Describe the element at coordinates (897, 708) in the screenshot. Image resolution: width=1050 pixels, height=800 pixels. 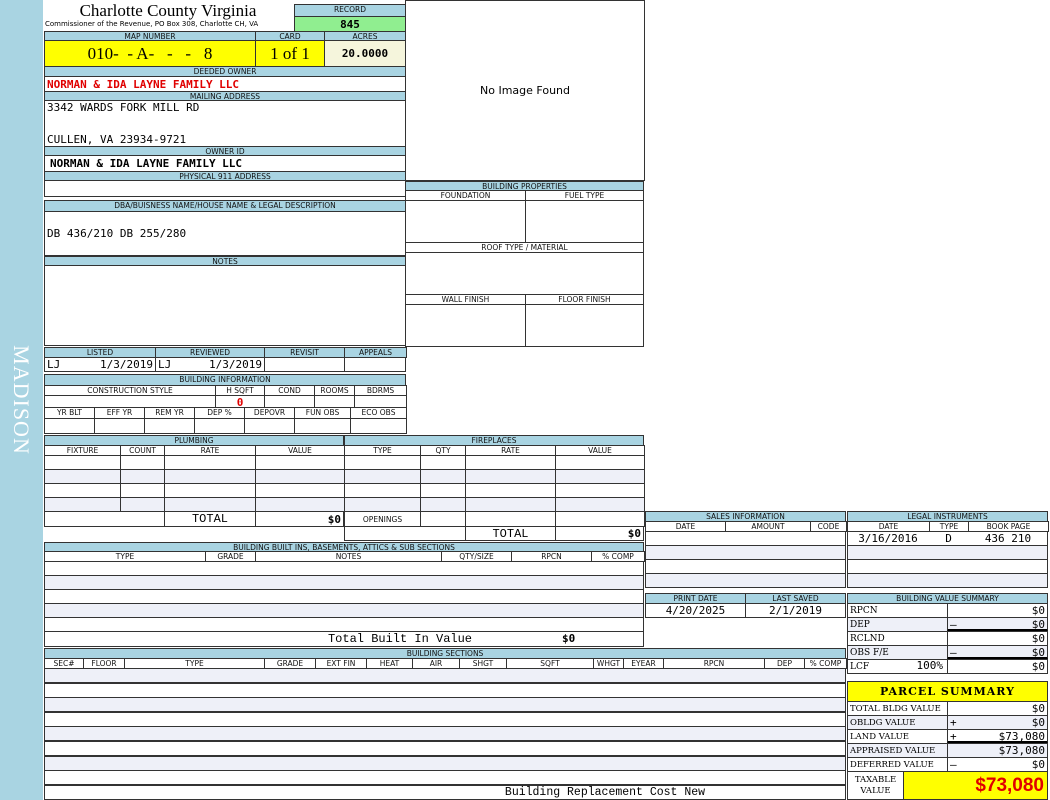
I see `parcel-row-label: TOTAL BLDG VALUE` at that location.